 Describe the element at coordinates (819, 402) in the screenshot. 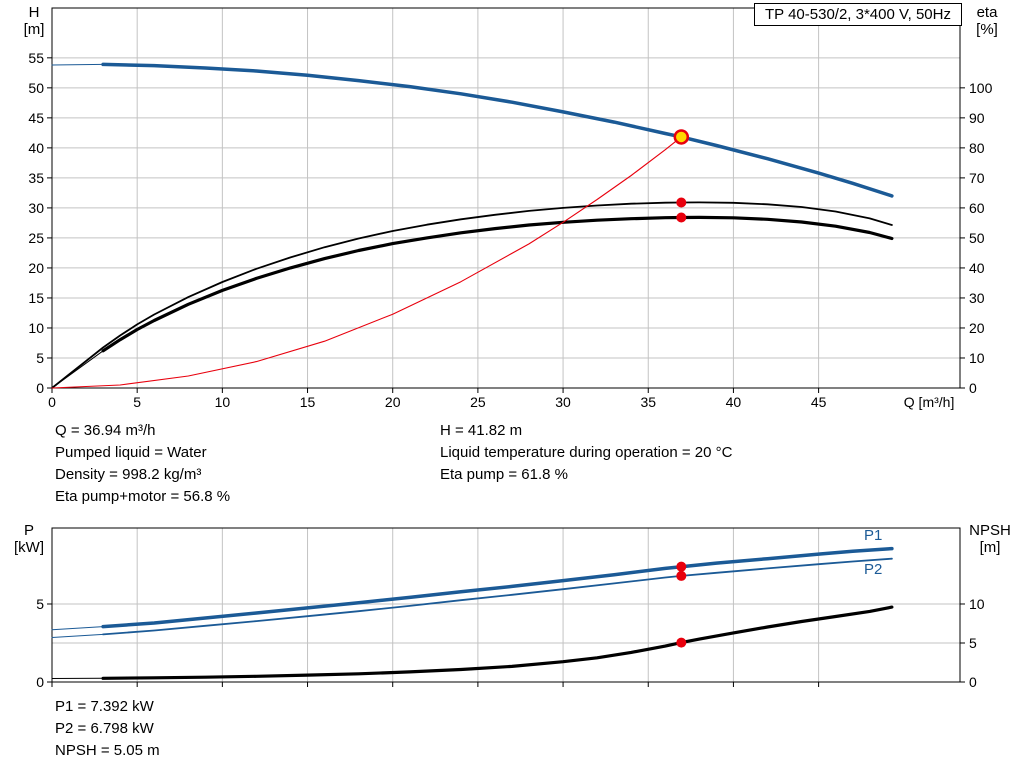

I see `x-tick-label: 45` at that location.